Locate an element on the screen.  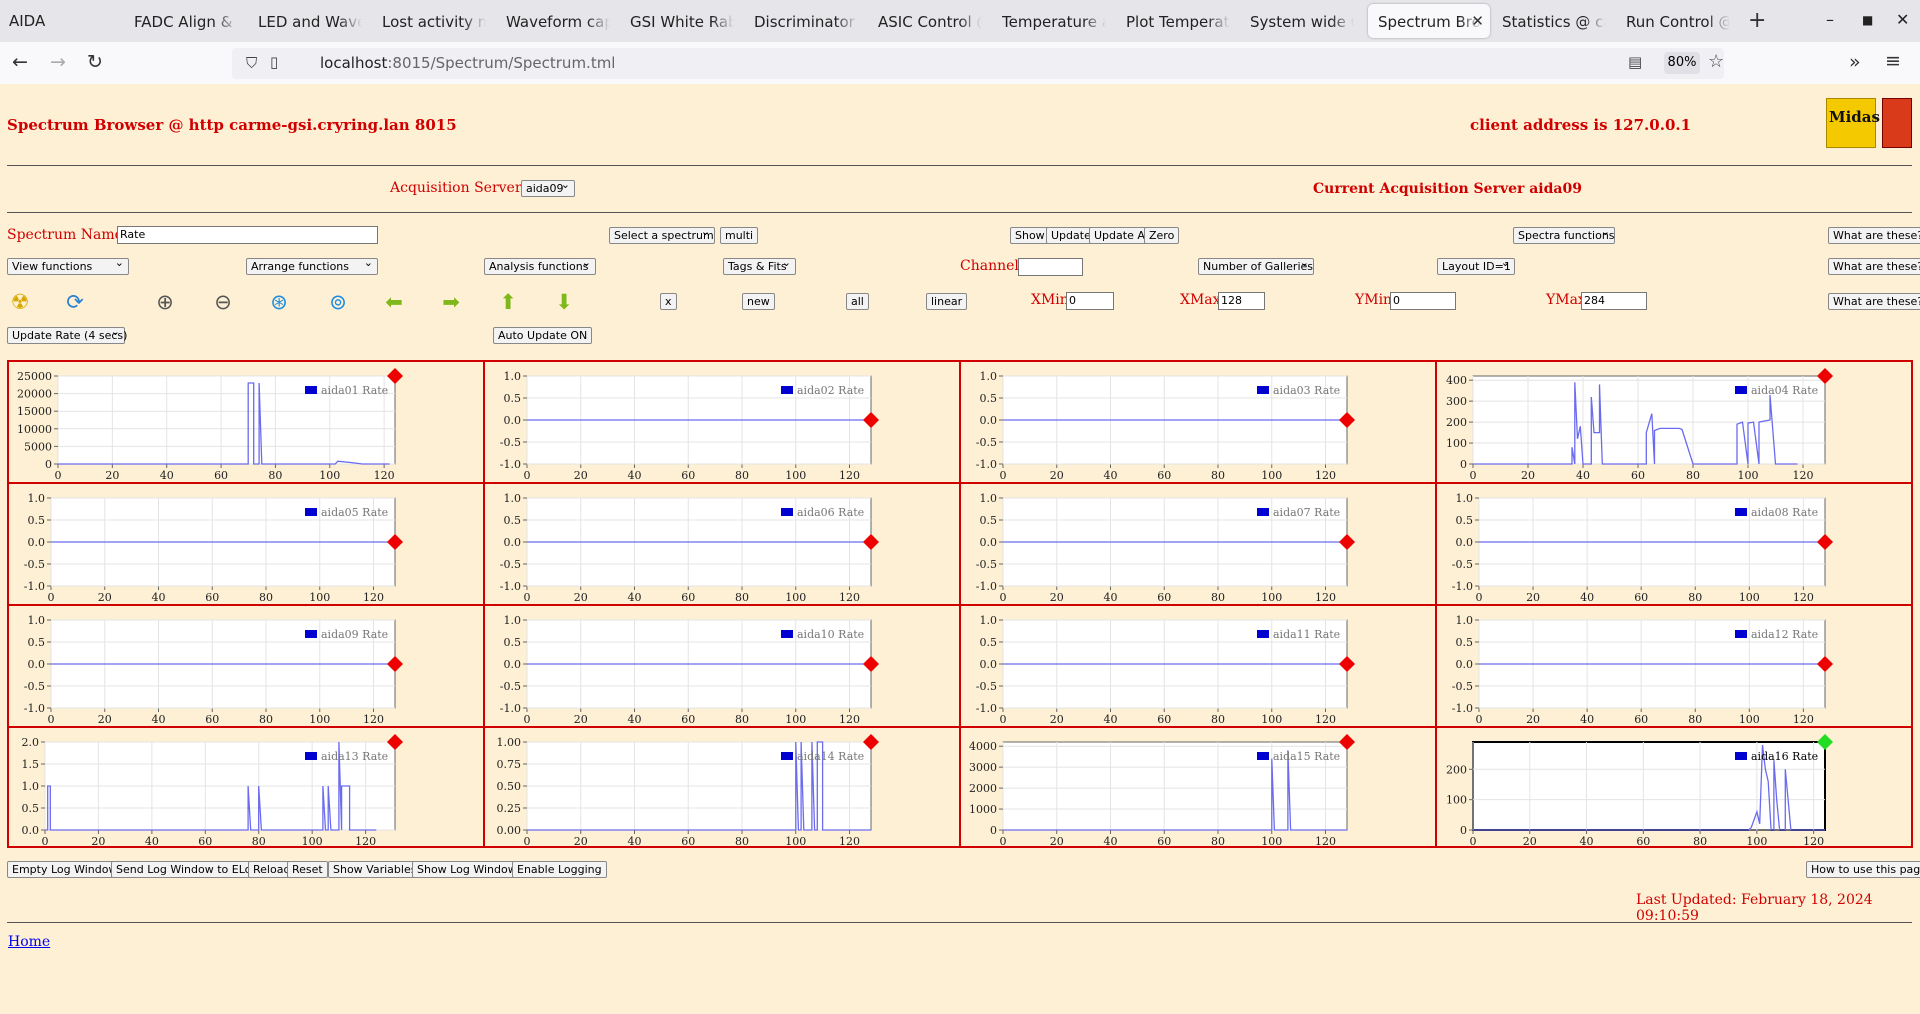
spectrum-chart: 0 20 40 60 80 100 120 0 100 200 300 400 aida04 Rate is located at coordinates (1674, 423).